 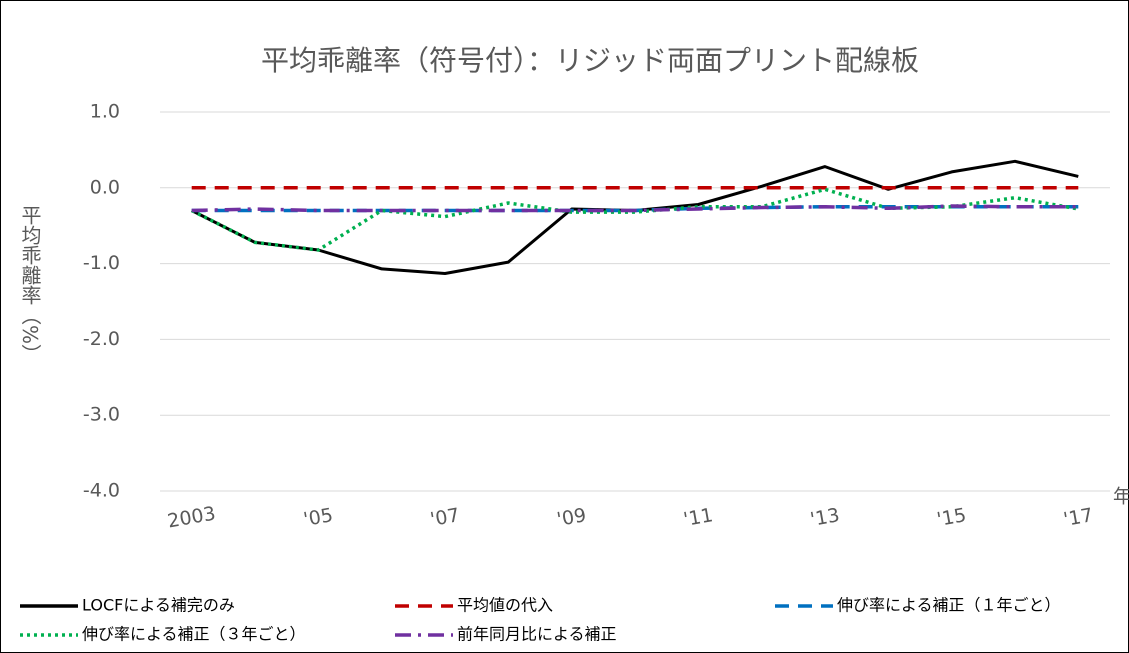 I want to click on y-tick-label: -3.0, so click(x=101, y=415).